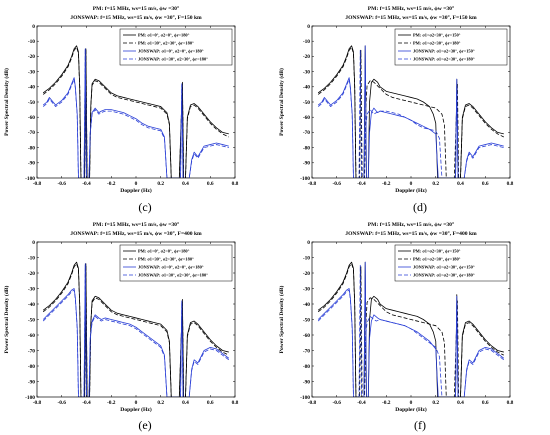 This screenshot has width=550, height=435. Describe the element at coordinates (420, 425) in the screenshot. I see `panel-label: (f)` at that location.